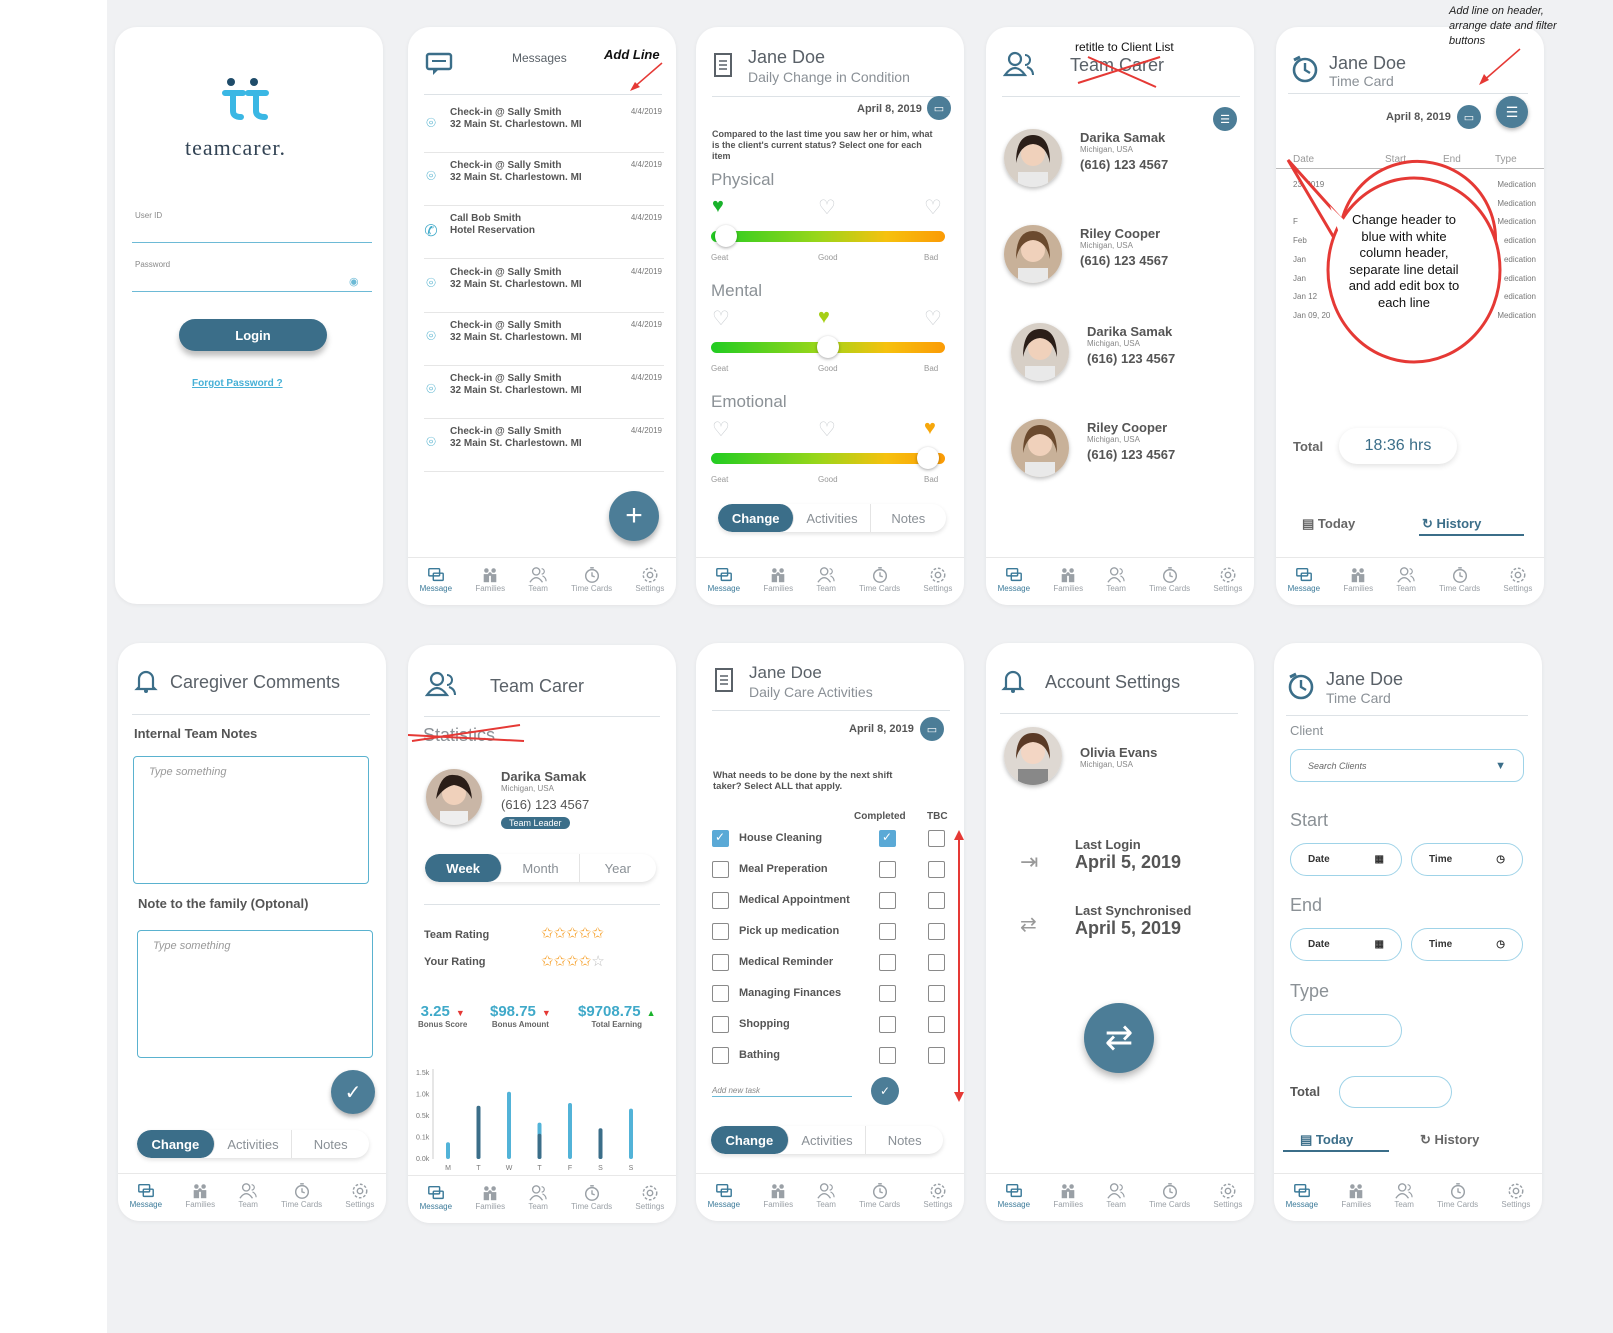  Describe the element at coordinates (720, 838) in the screenshot. I see `task-checkbox: ✓` at that location.